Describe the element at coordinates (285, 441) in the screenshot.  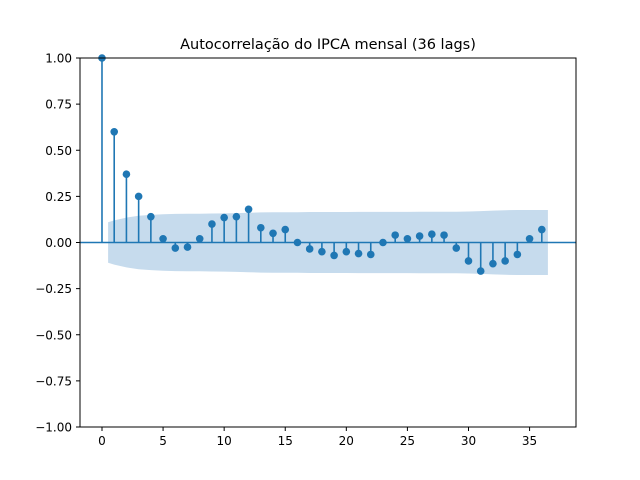
I see `x-tick-label: 15` at that location.